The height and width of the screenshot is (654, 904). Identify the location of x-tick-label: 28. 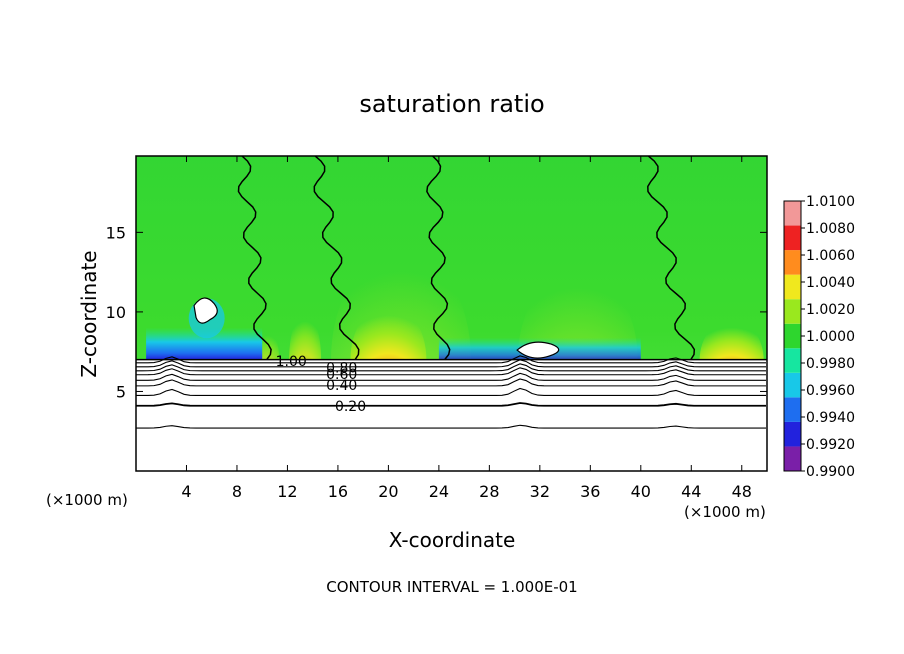
(489, 491).